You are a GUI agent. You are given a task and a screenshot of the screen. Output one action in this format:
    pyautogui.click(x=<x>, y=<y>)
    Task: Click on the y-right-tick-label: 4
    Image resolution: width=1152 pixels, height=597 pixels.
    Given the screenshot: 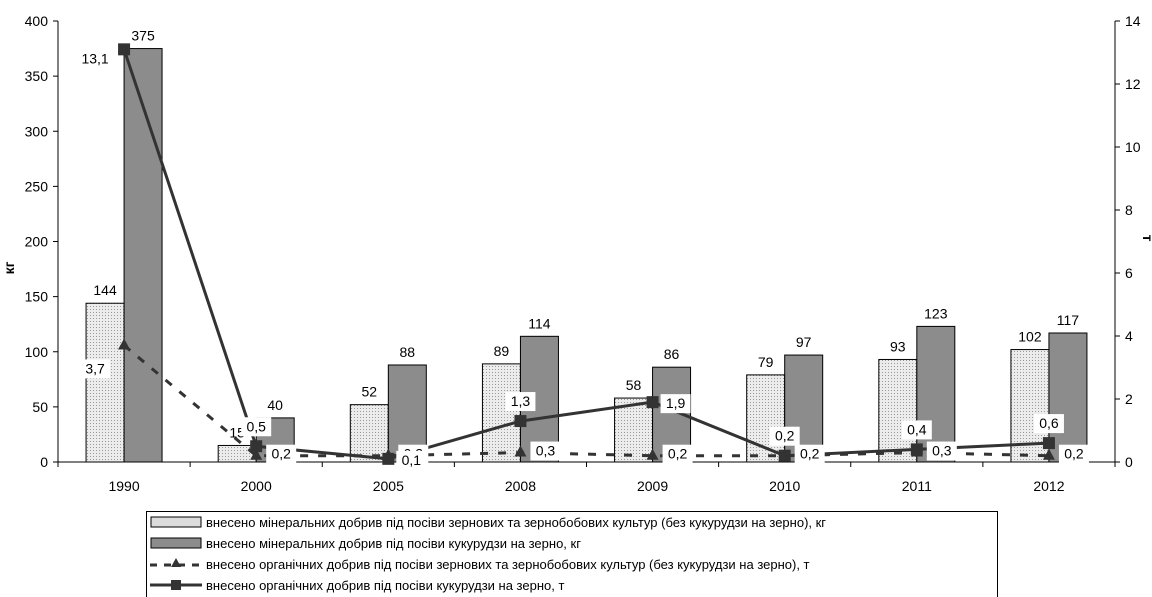 What is the action you would take?
    pyautogui.click(x=1129, y=336)
    